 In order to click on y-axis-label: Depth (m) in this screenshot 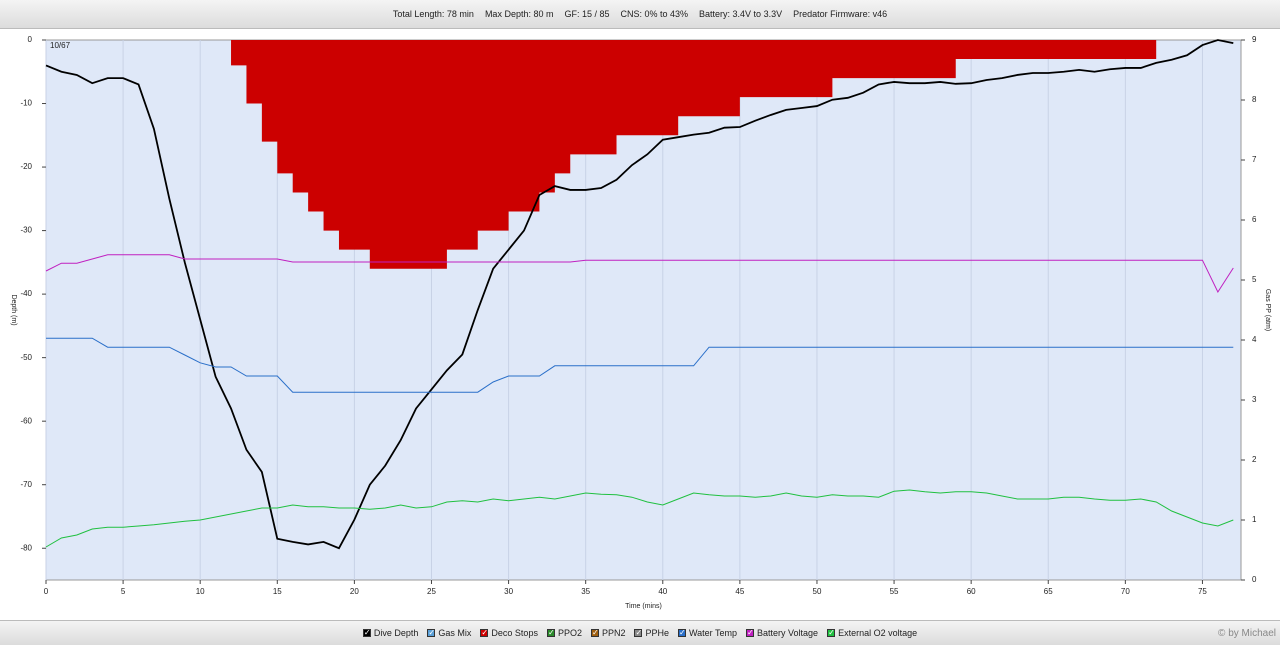, I will do `click(13, 309)`.